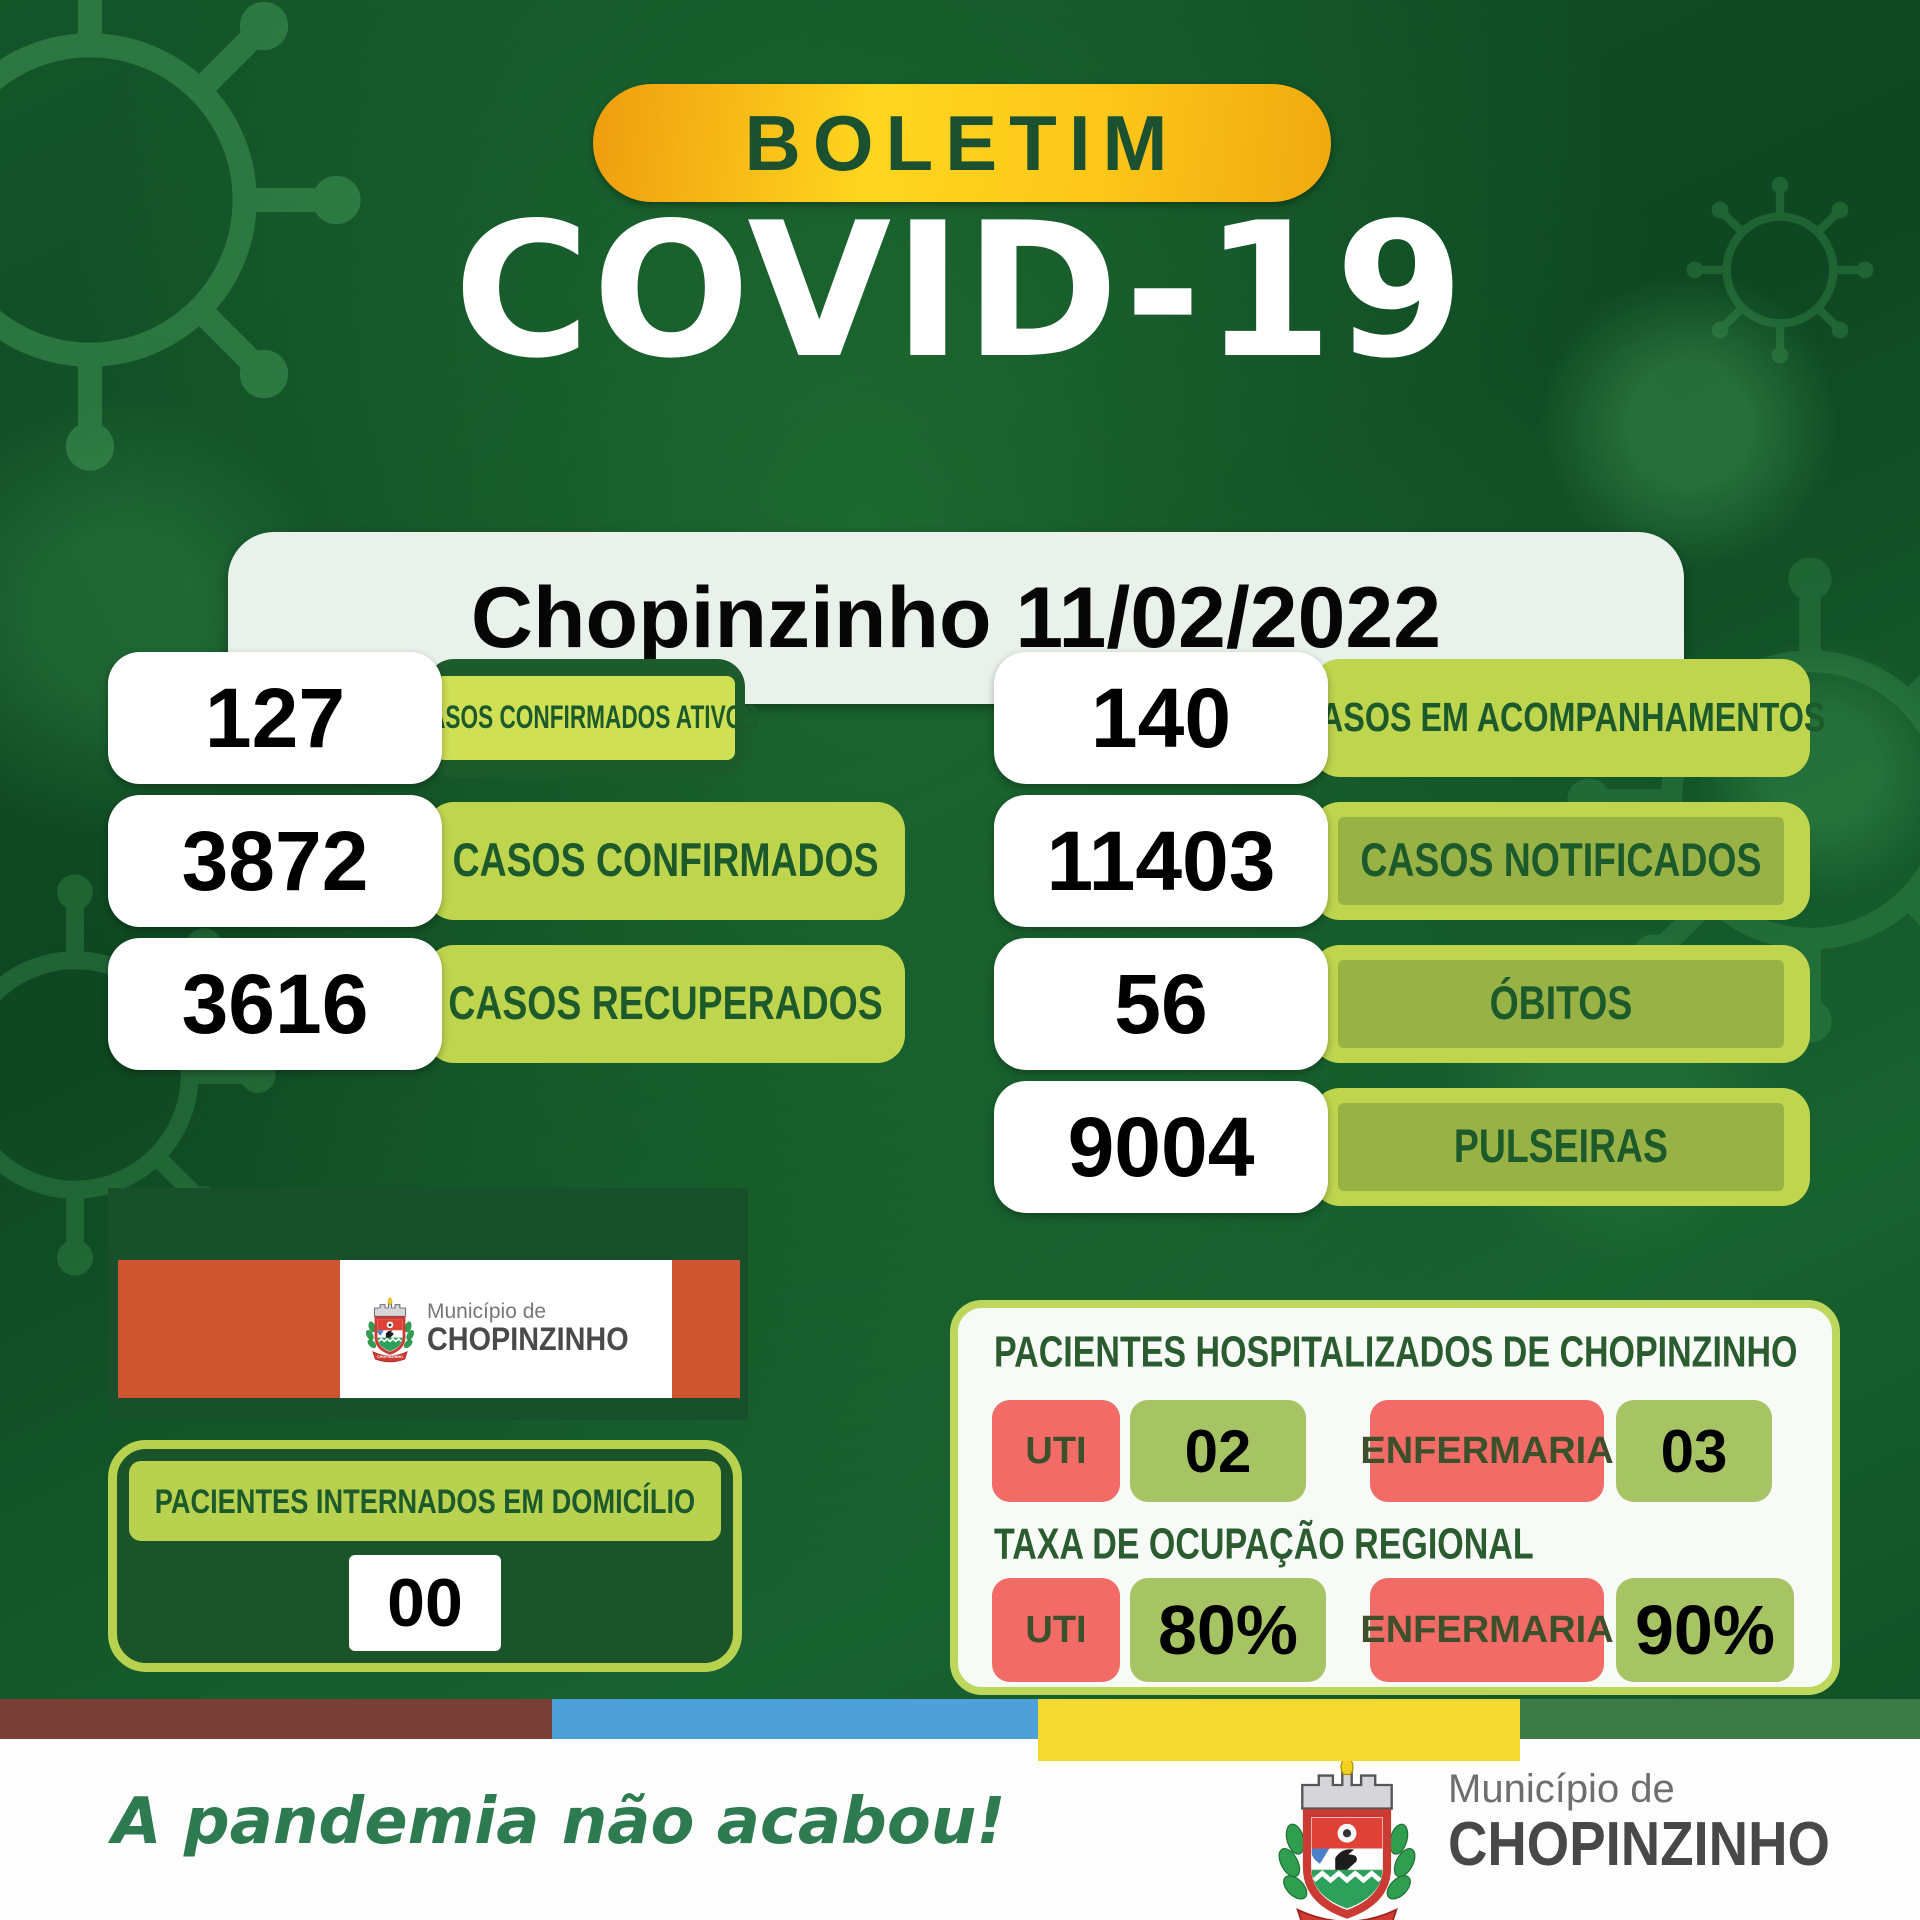 The width and height of the screenshot is (1920, 1920). I want to click on uti-value: 02, so click(1218, 1451).